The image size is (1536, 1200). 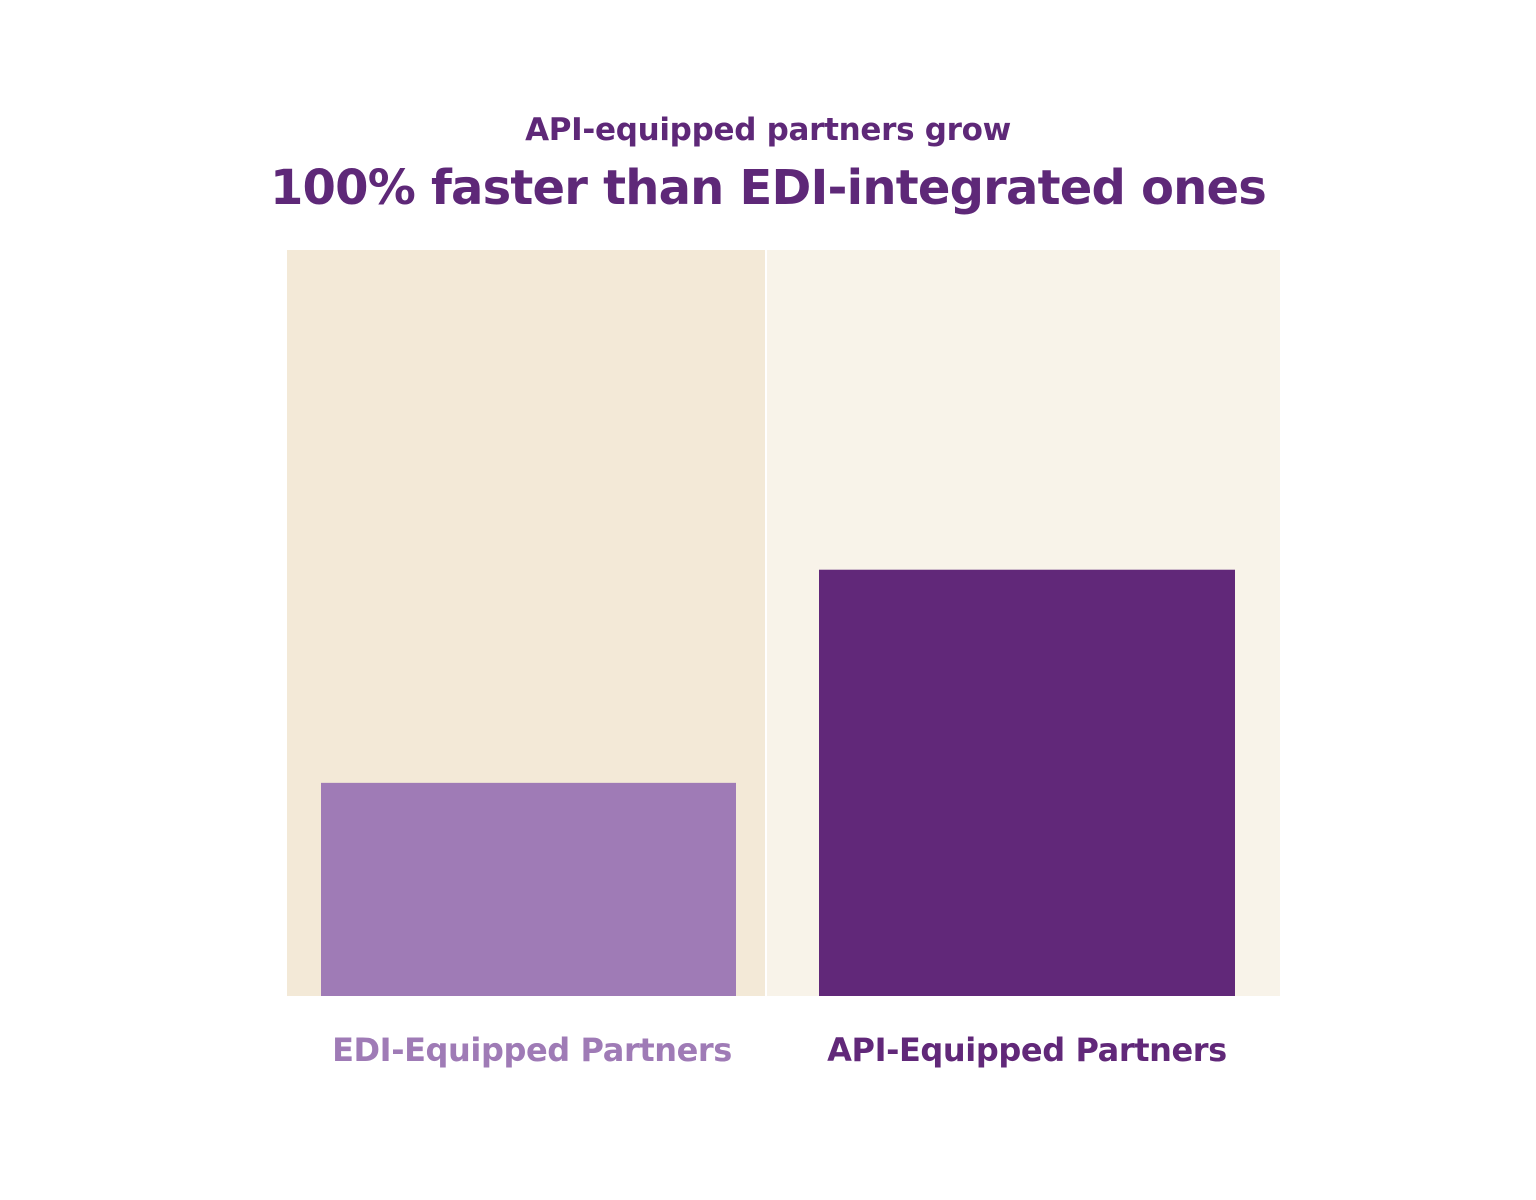 What do you see at coordinates (768, 188) in the screenshot?
I see `chart-title: 100% faster than EDI-integrated ones` at bounding box center [768, 188].